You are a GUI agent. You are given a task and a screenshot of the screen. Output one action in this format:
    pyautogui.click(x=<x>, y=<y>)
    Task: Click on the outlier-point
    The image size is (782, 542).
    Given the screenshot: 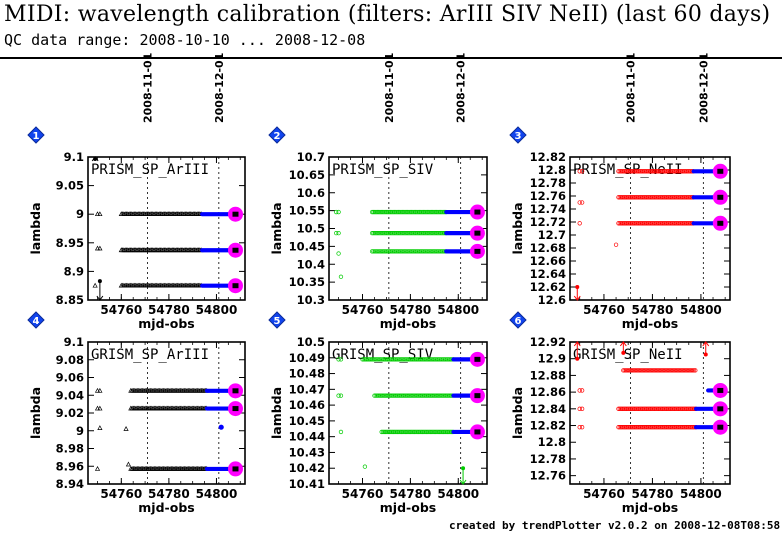 What is the action you would take?
    pyautogui.click(x=463, y=468)
    